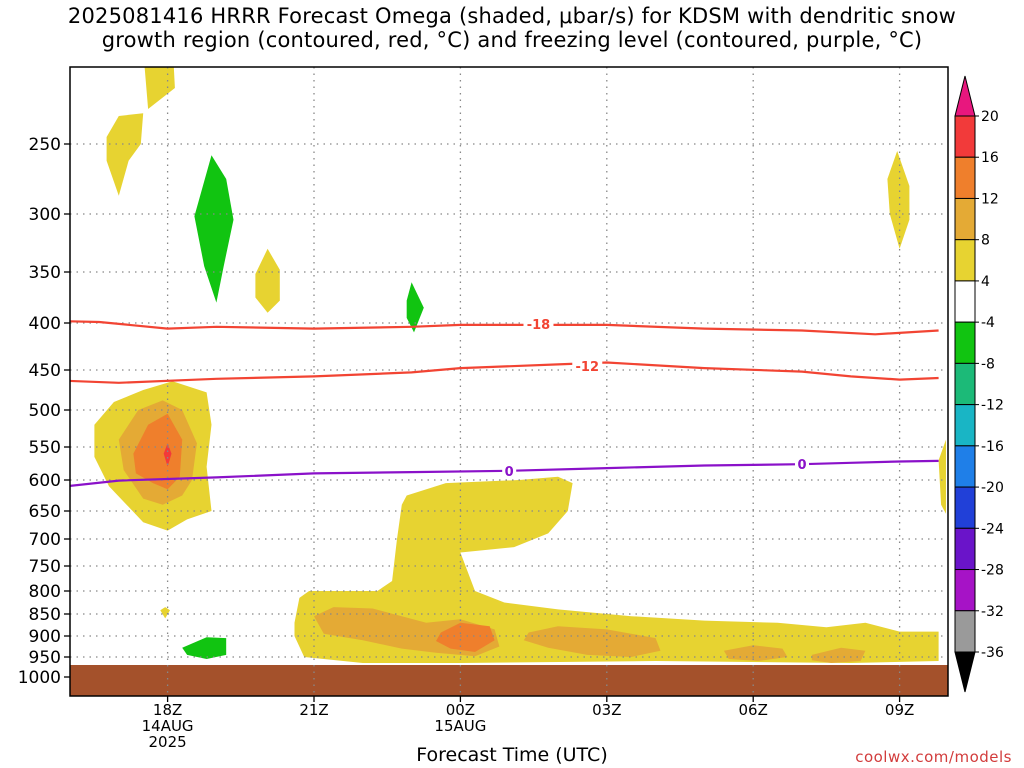 This screenshot has width=1024, height=768. Describe the element at coordinates (45, 658) in the screenshot. I see `y-tick-label: 950` at that location.